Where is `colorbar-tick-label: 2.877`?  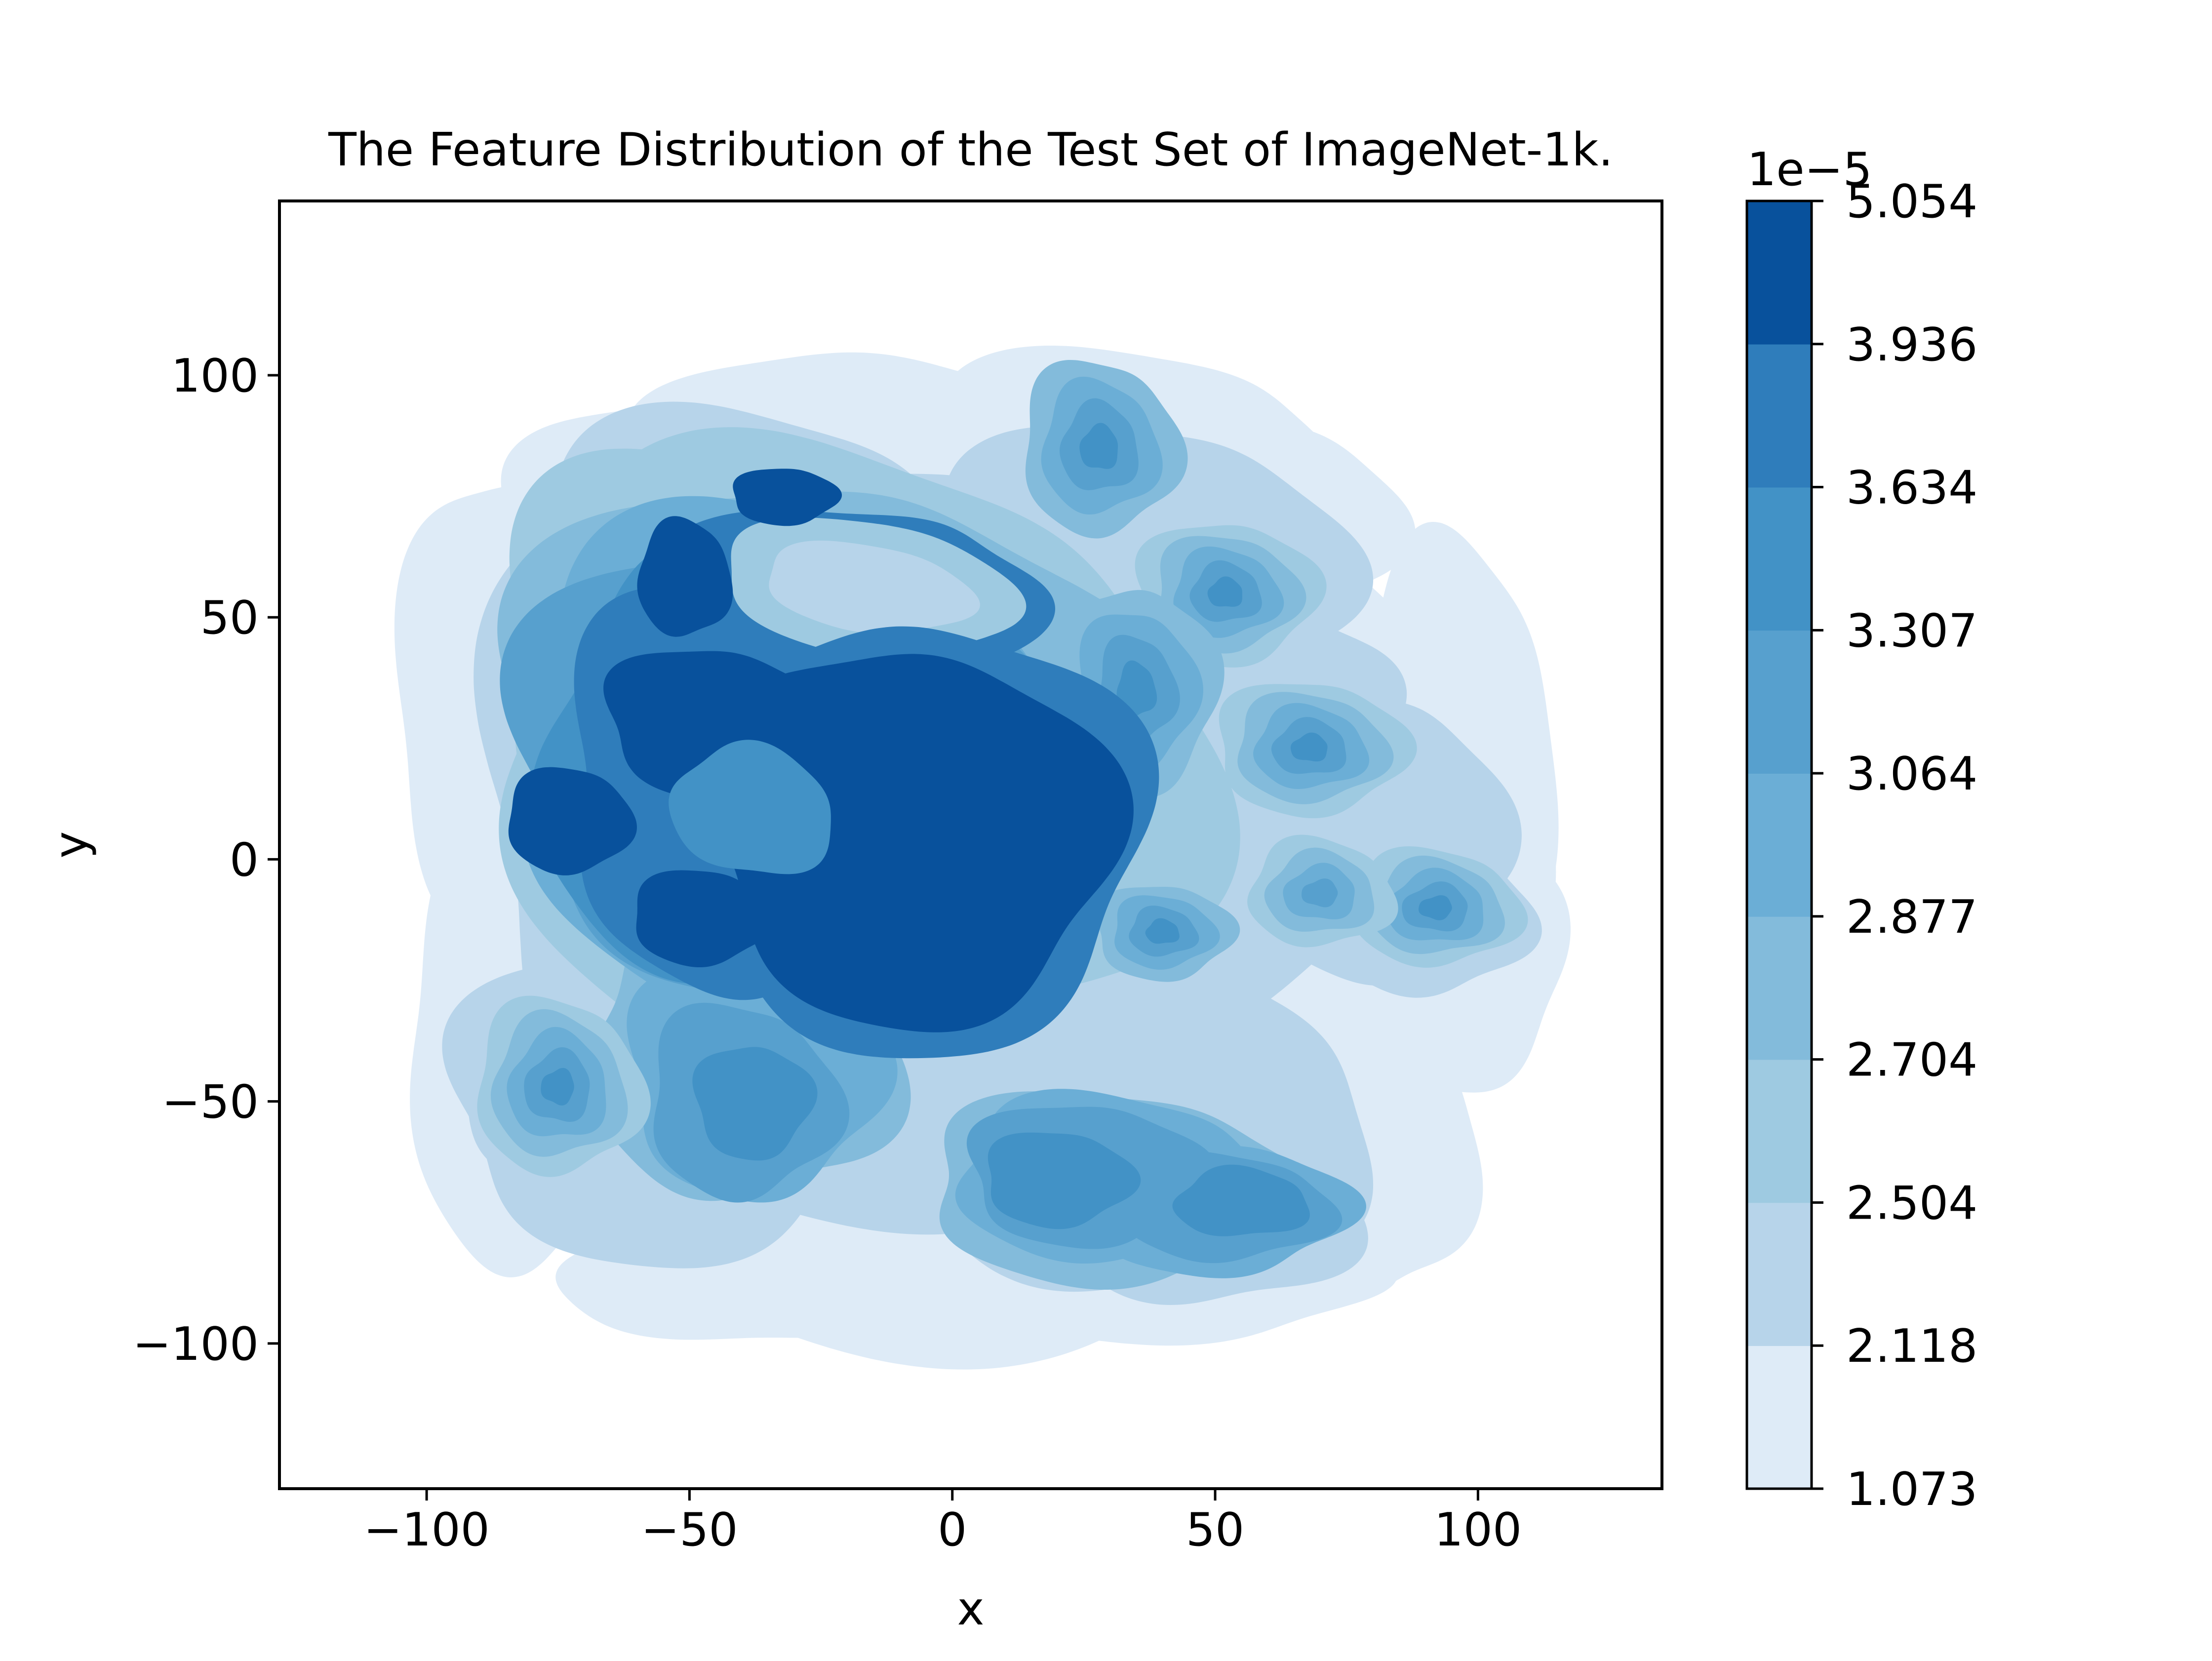
colorbar-tick-label: 2.877 is located at coordinates (1912, 917).